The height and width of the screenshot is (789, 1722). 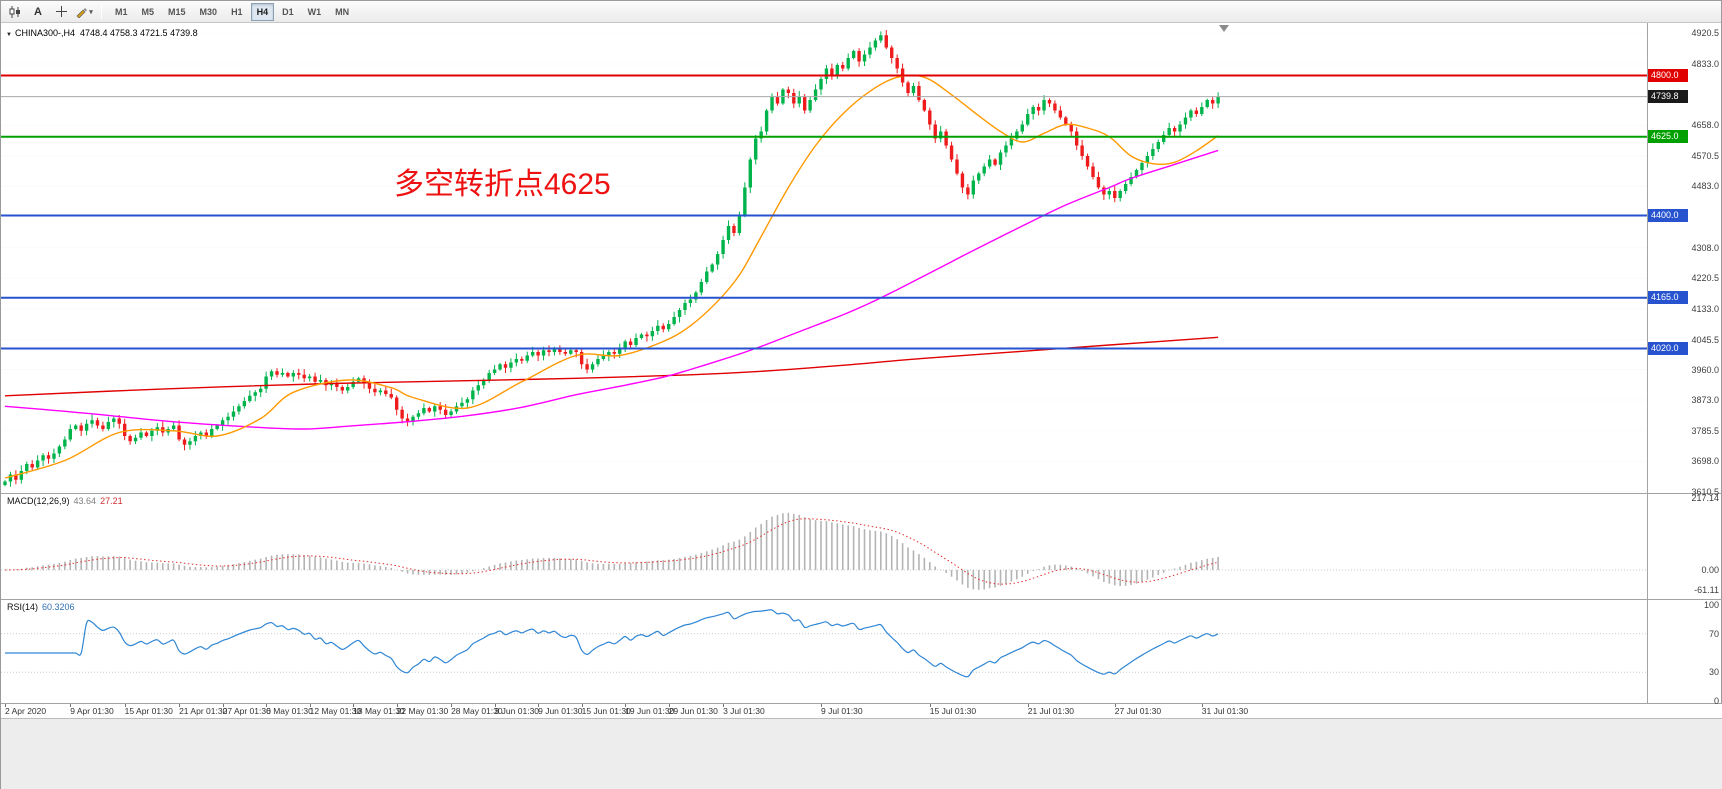 I want to click on chart-shift-marker-icon, so click(x=1224, y=28).